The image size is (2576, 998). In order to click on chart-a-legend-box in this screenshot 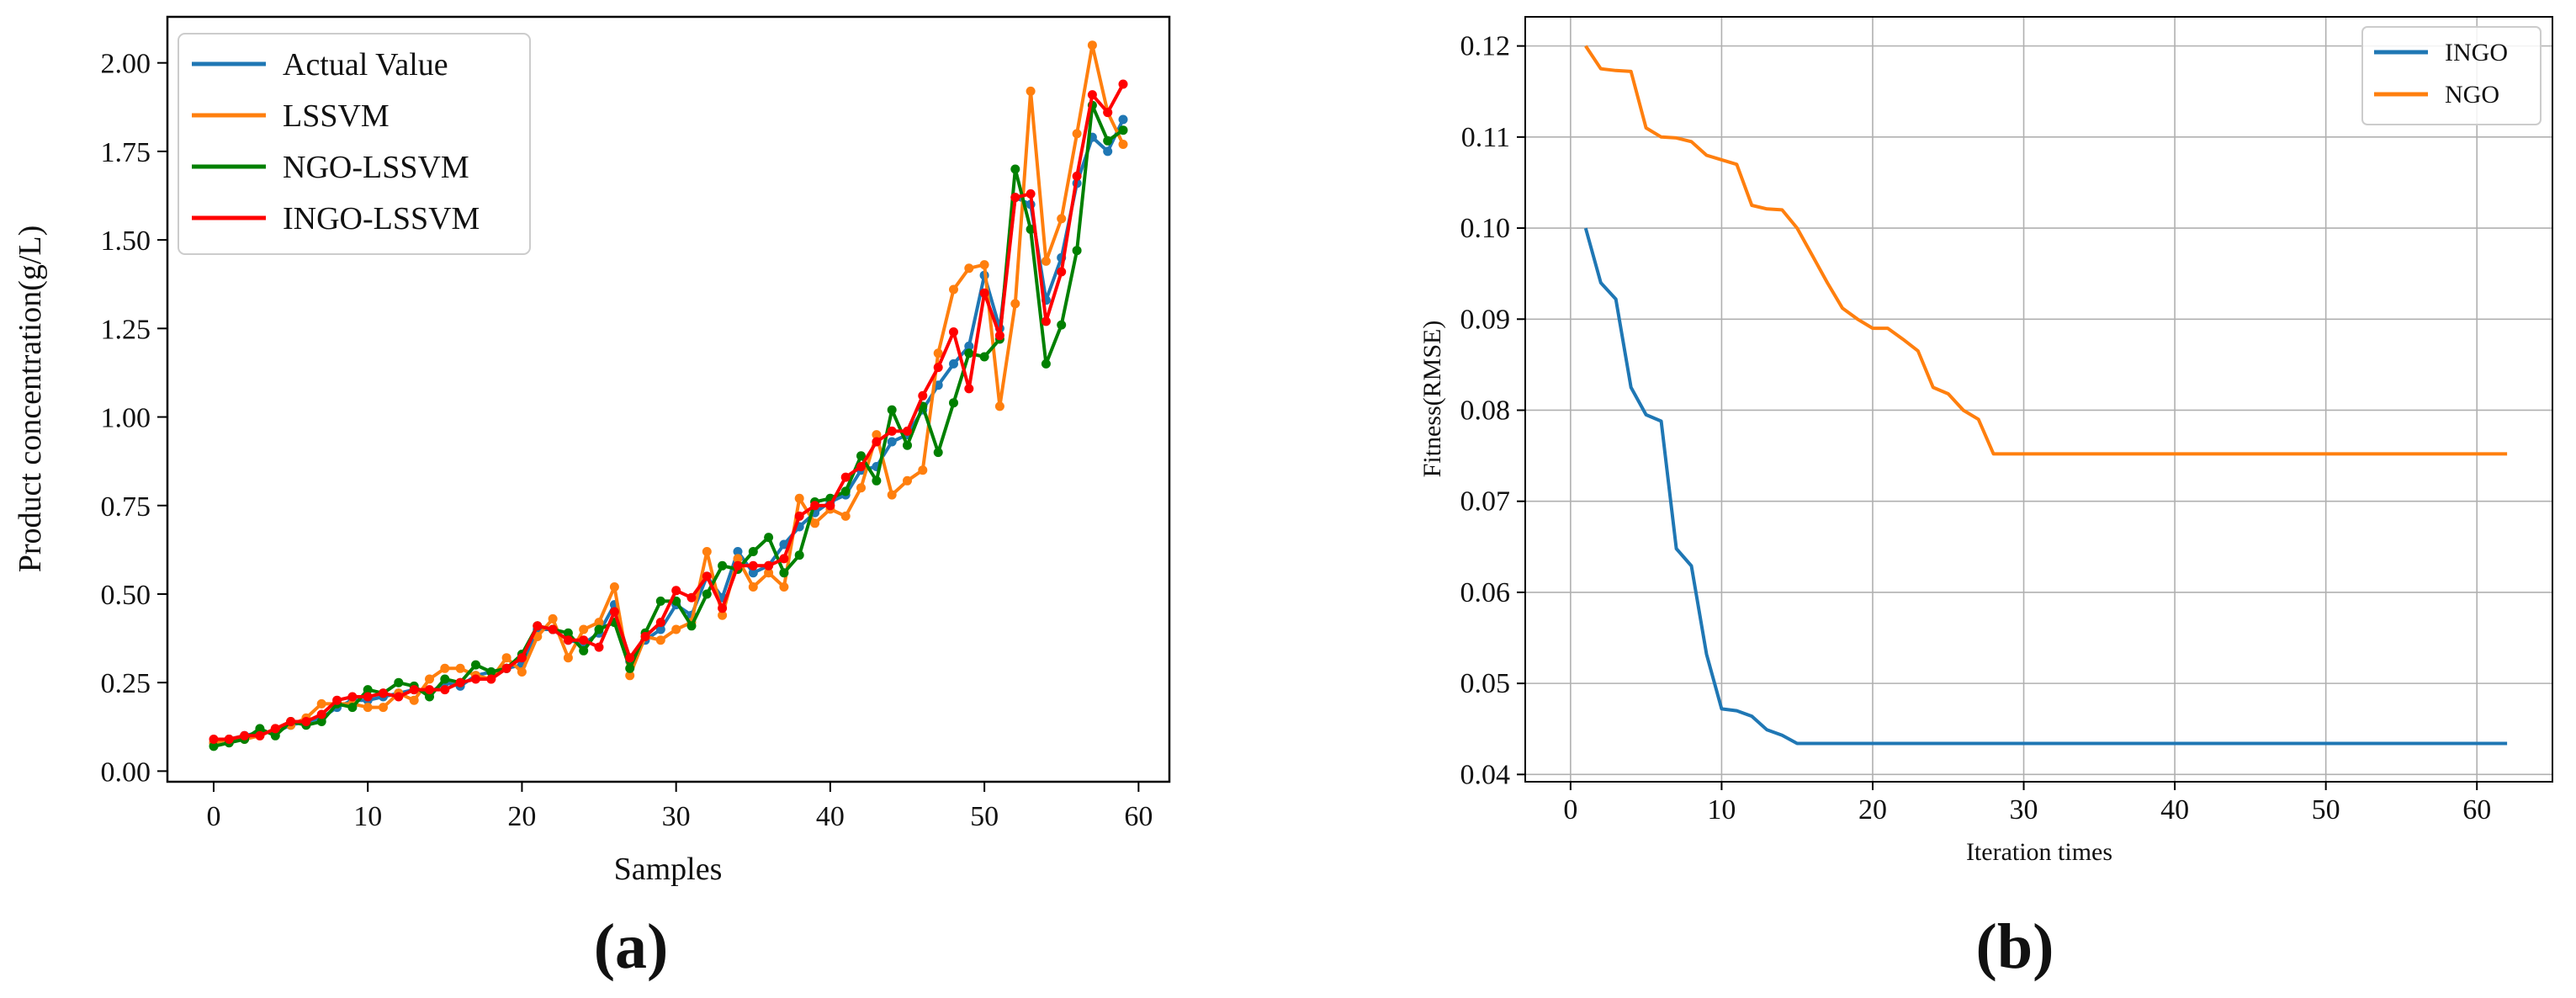, I will do `click(354, 144)`.